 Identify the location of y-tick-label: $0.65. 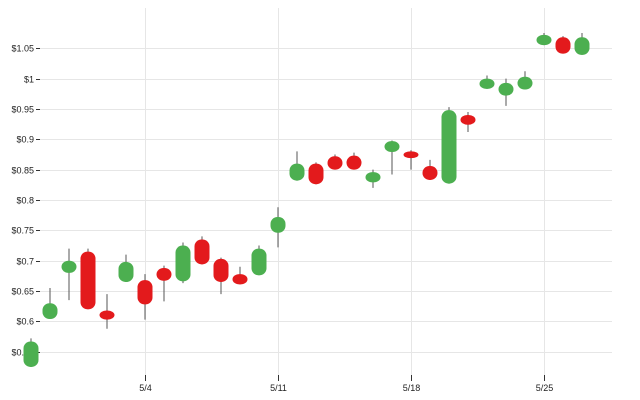
(22, 292).